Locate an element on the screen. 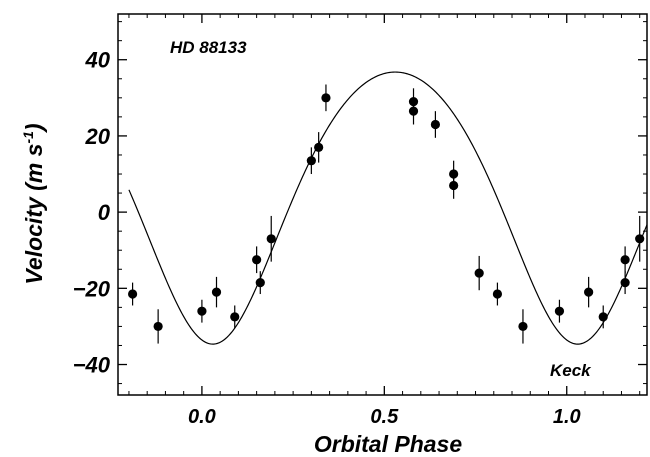 This screenshot has width=650, height=457. y-axis-title: Velocity (m s-1) is located at coordinates (33, 203).